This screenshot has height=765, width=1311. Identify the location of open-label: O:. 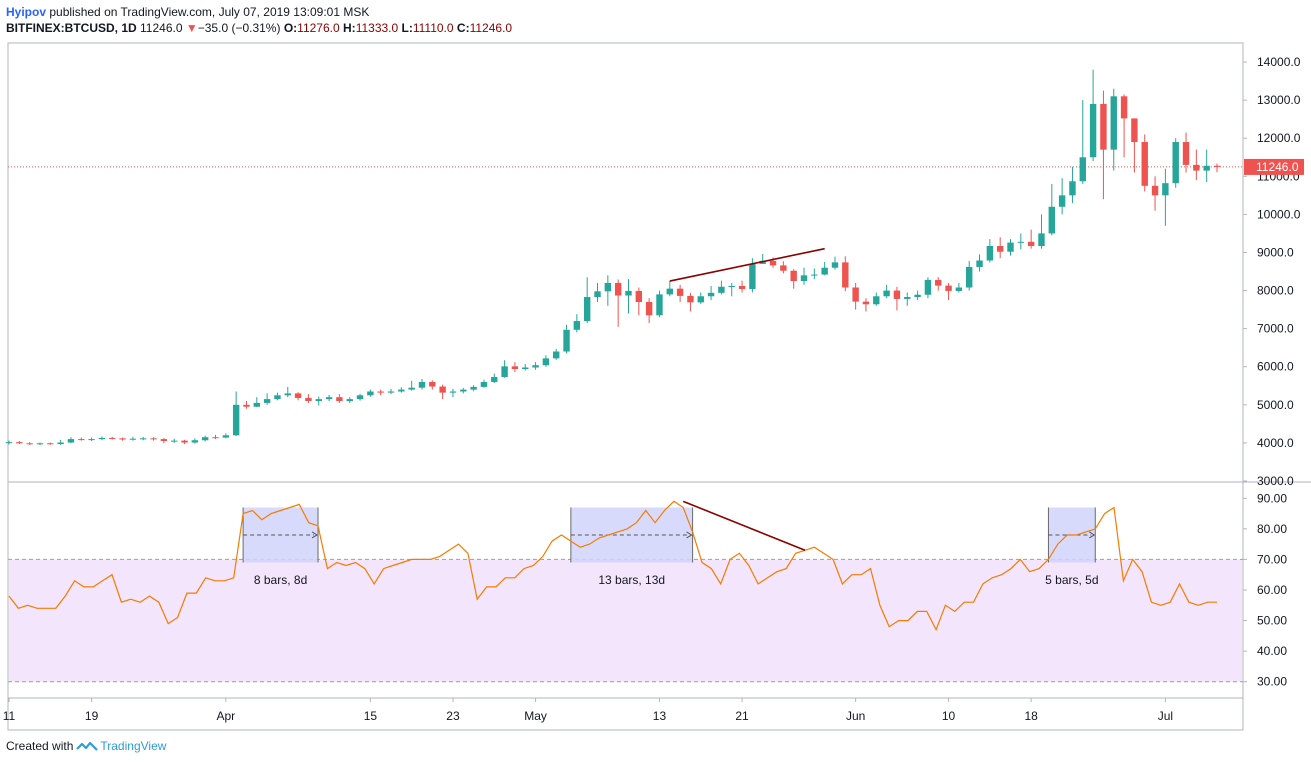
(290, 28).